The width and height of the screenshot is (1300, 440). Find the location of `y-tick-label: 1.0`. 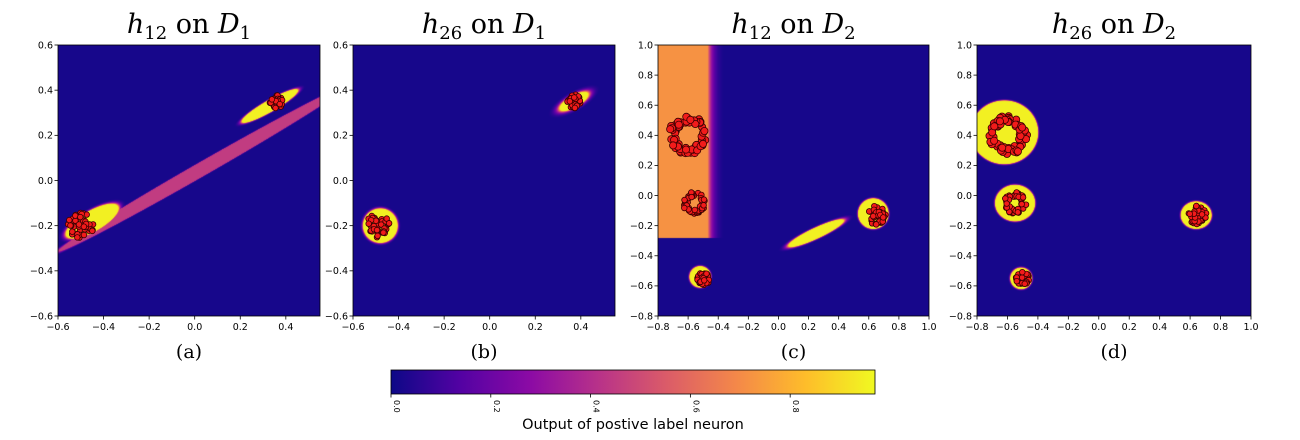

y-tick-label: 1.0 is located at coordinates (645, 45).